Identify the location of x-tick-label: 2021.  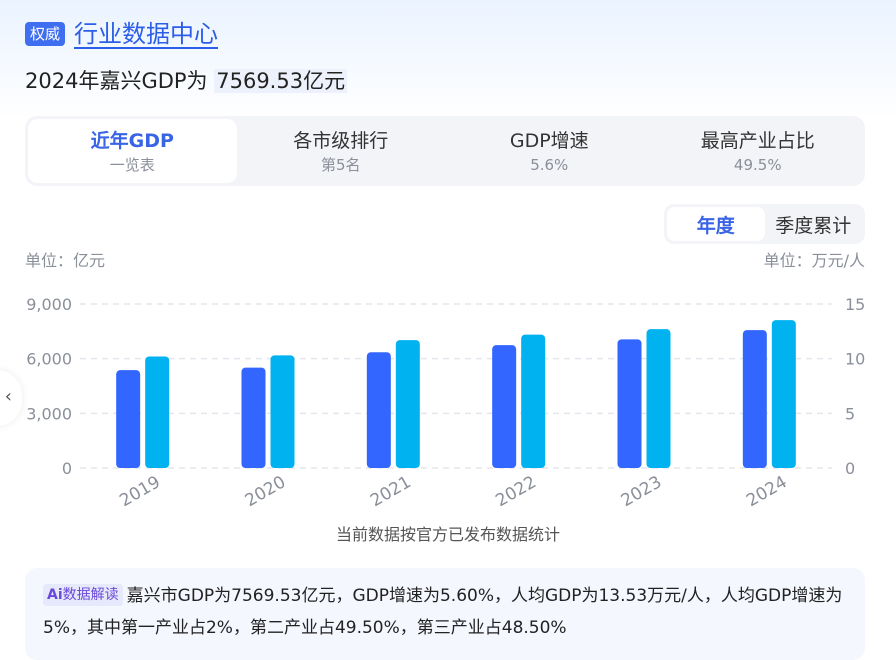
(390, 491).